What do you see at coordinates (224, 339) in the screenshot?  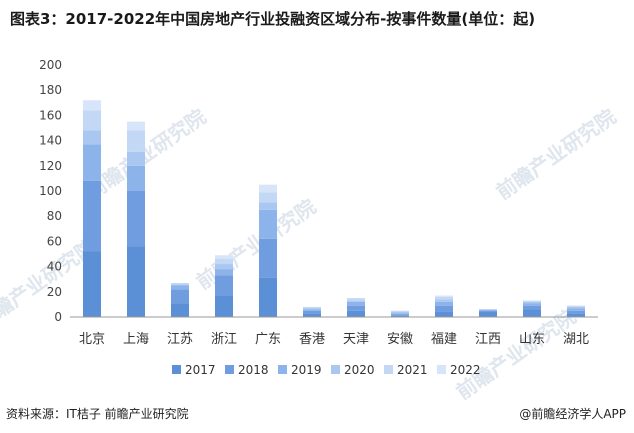 I see `x-tick-label: 浙江` at bounding box center [224, 339].